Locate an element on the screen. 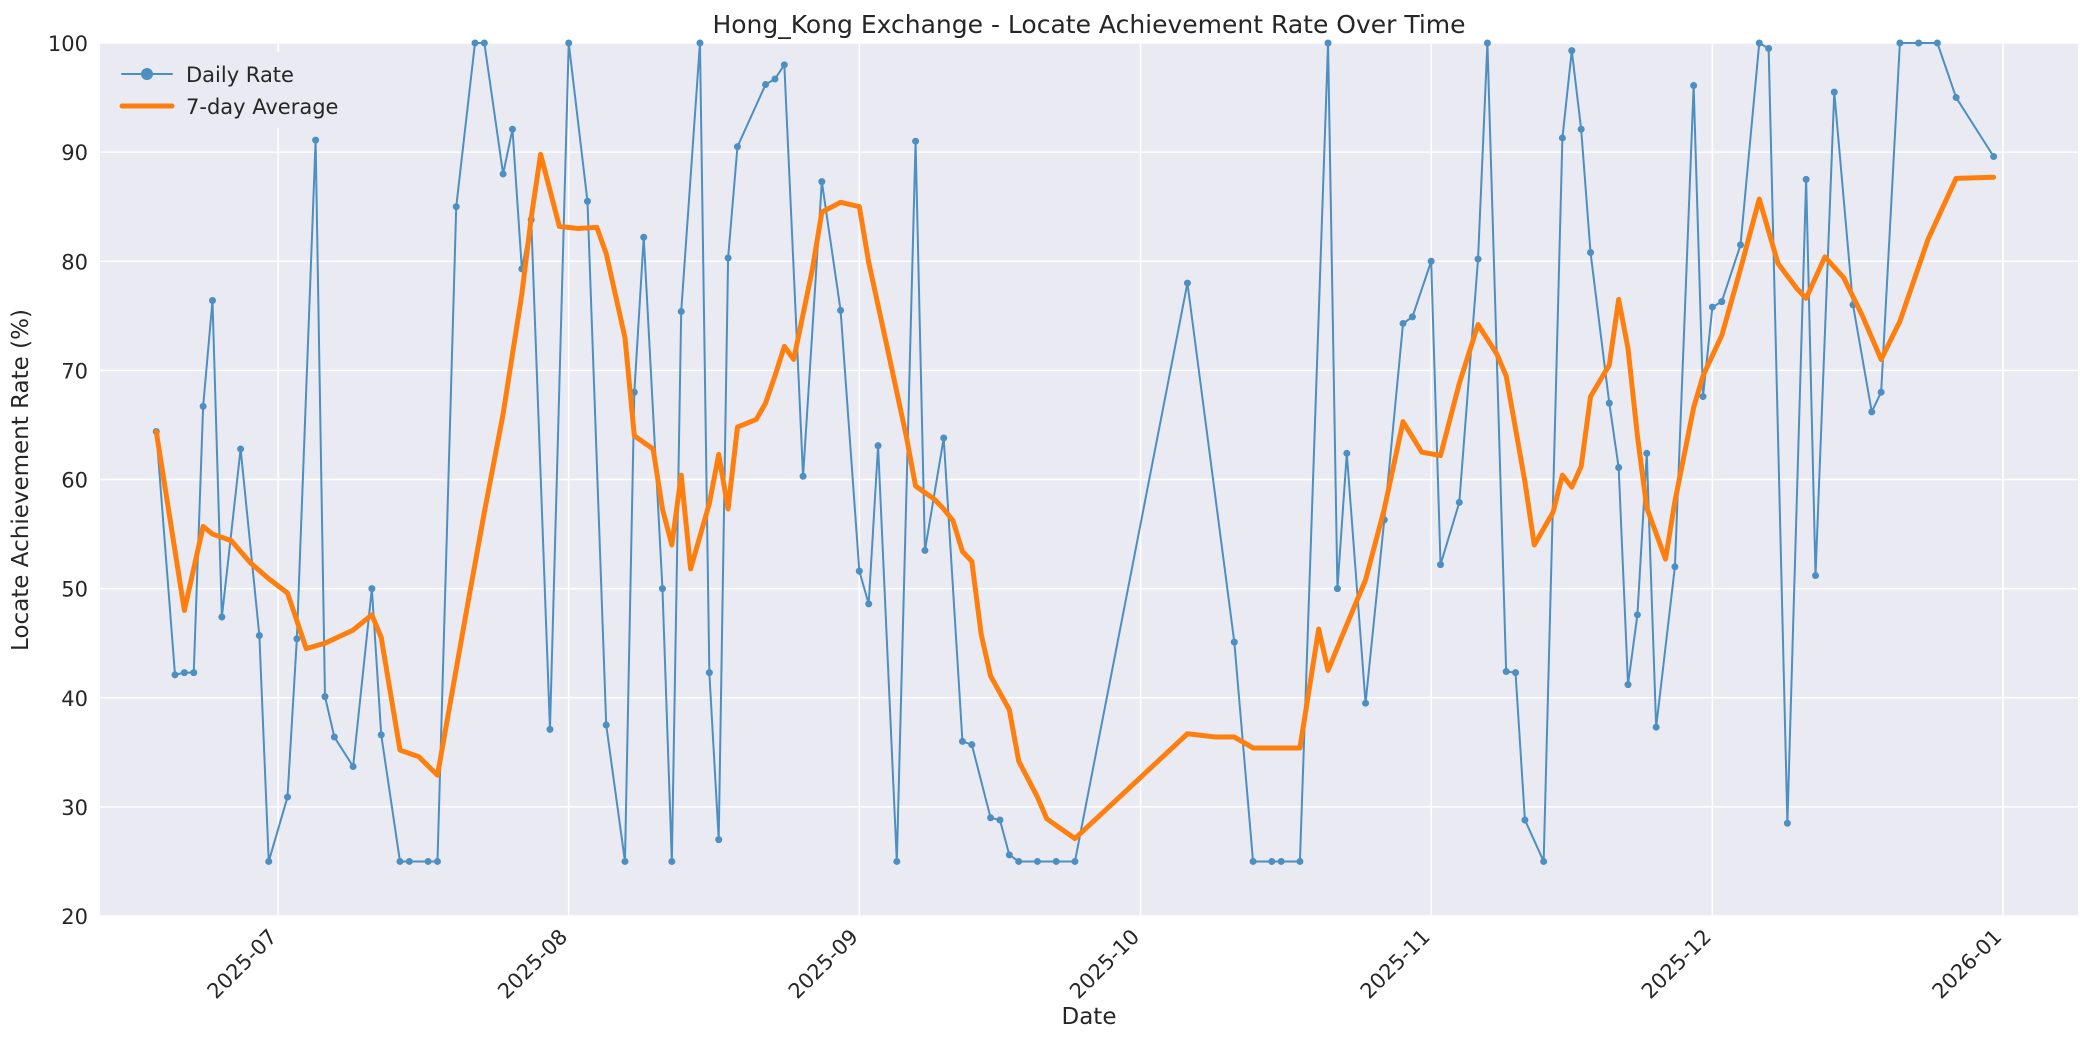  y-tick-label: 20 is located at coordinates (74, 917).